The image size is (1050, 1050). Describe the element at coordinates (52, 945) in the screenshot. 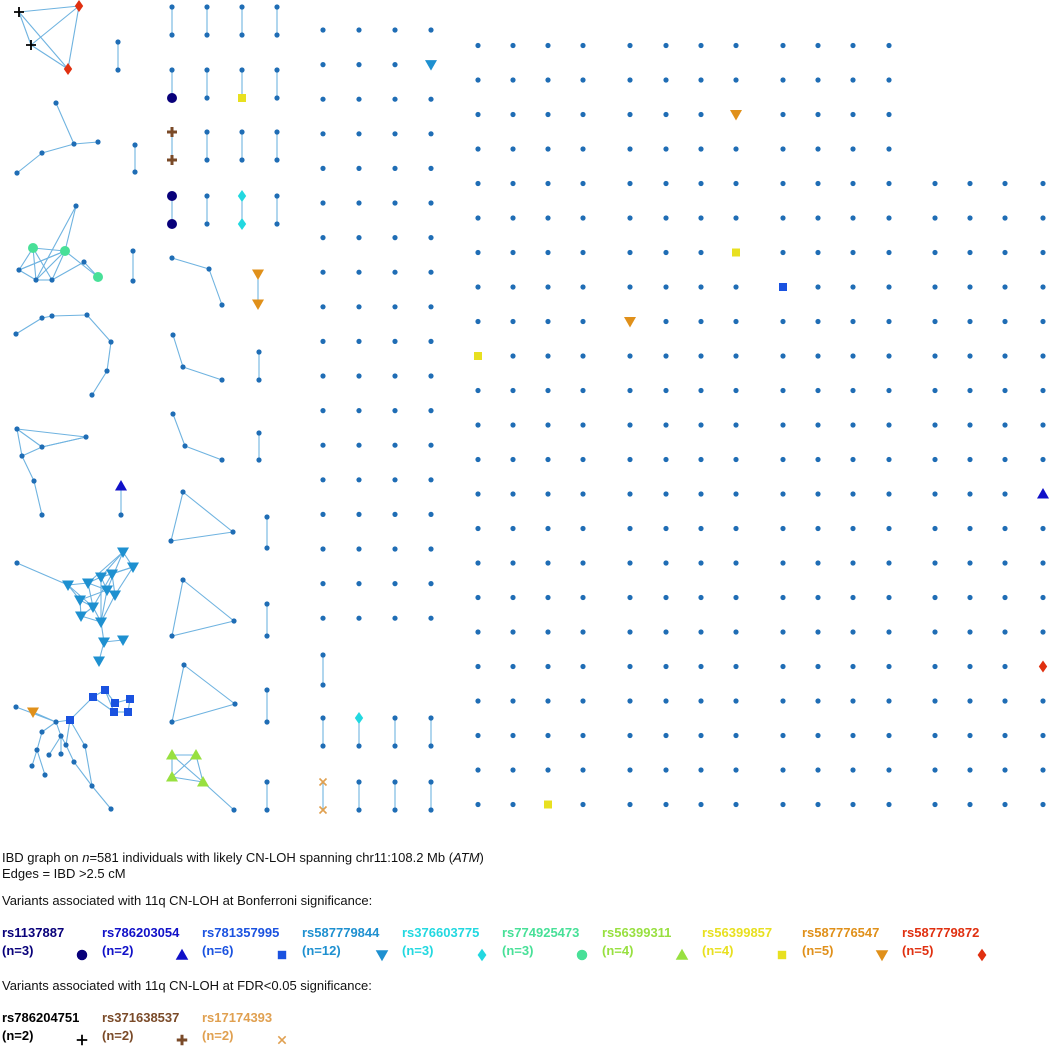

I see `legend-item: rs1137887 (n=3)` at that location.